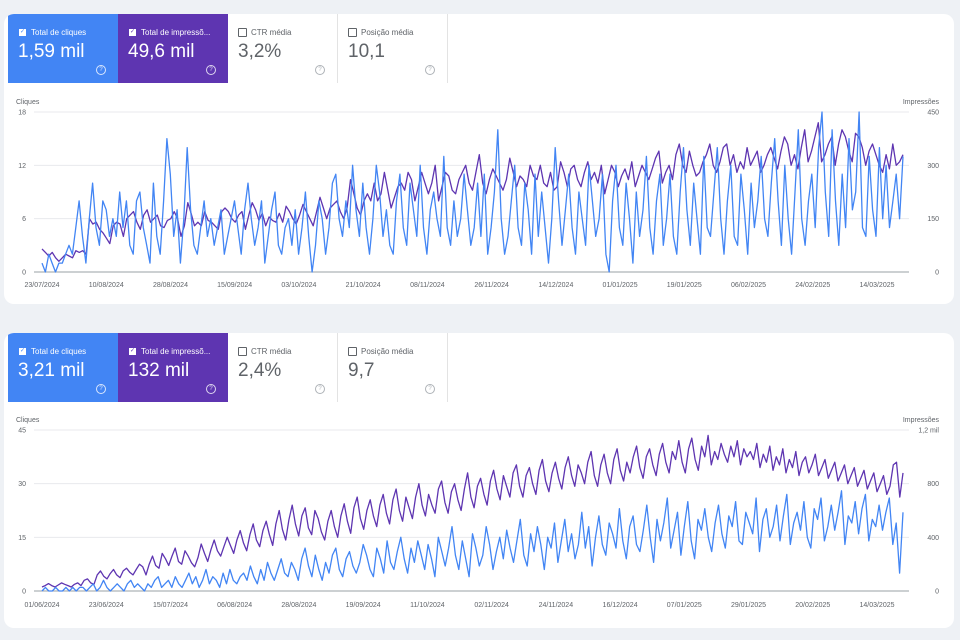 The height and width of the screenshot is (640, 960). Describe the element at coordinates (933, 219) in the screenshot. I see `y-right-tick-label: 150` at that location.